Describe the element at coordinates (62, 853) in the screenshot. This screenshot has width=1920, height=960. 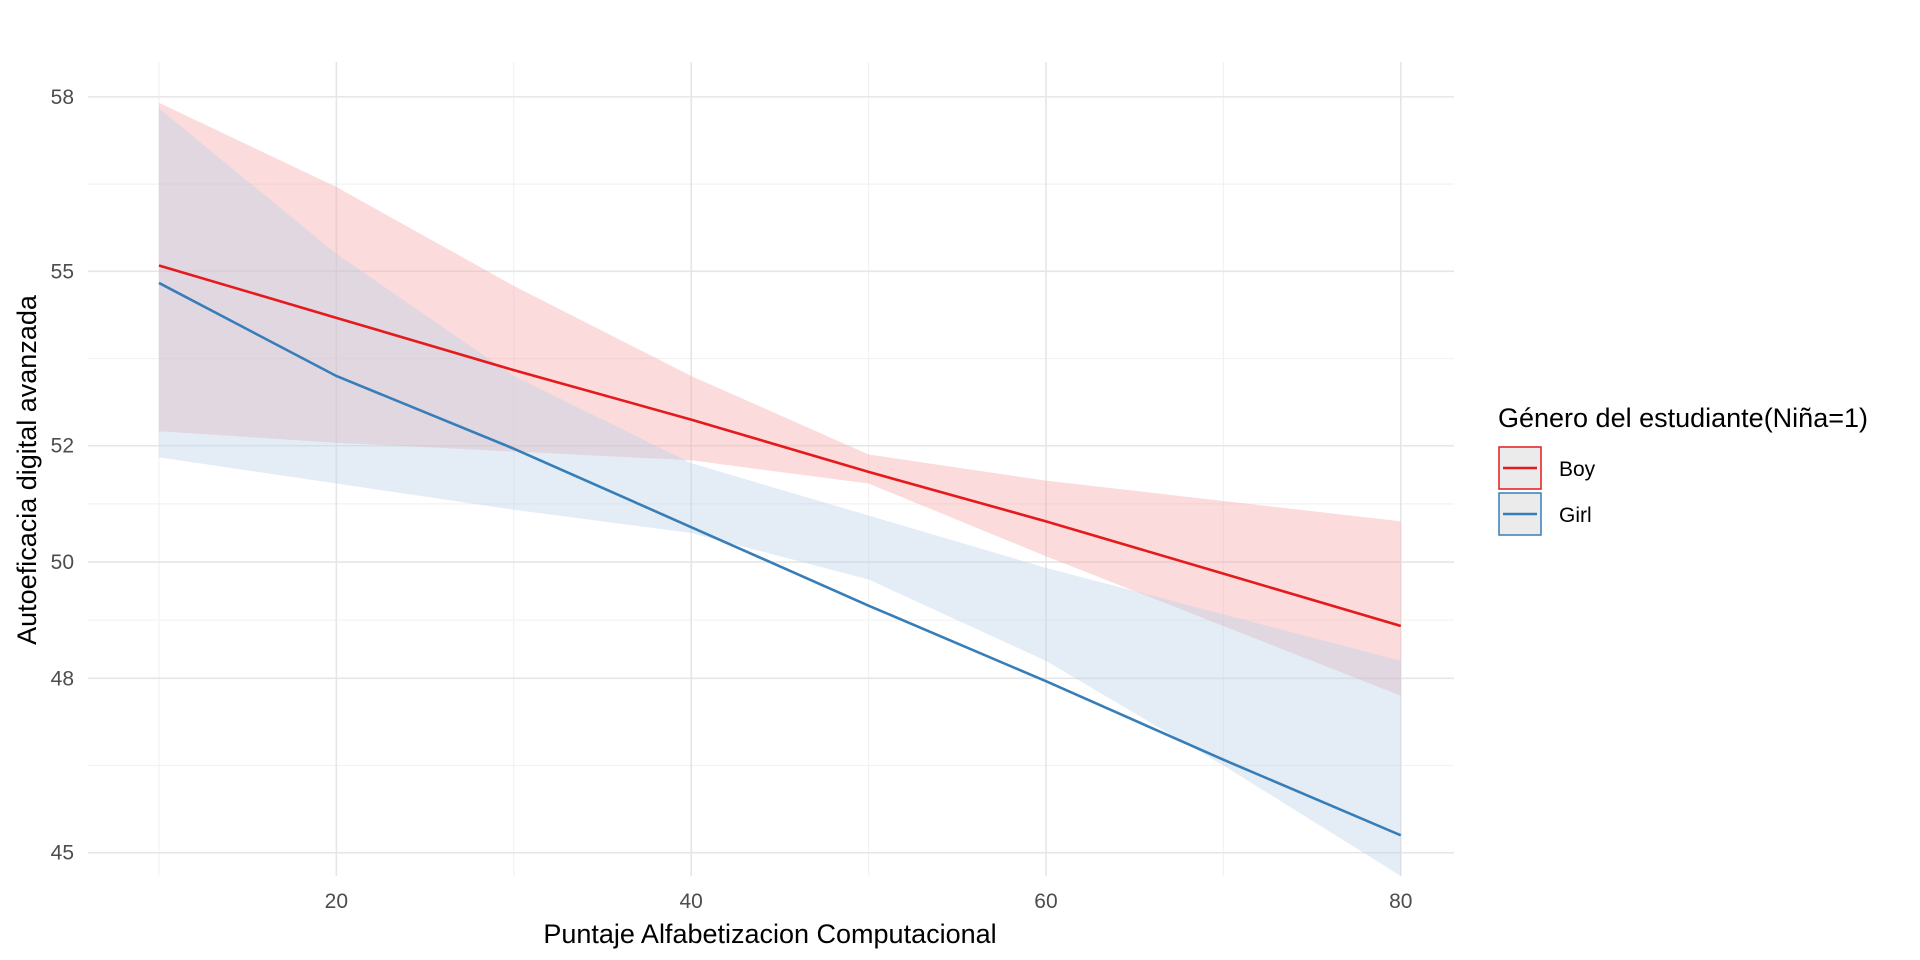
I see `y-tick-label: 45` at that location.